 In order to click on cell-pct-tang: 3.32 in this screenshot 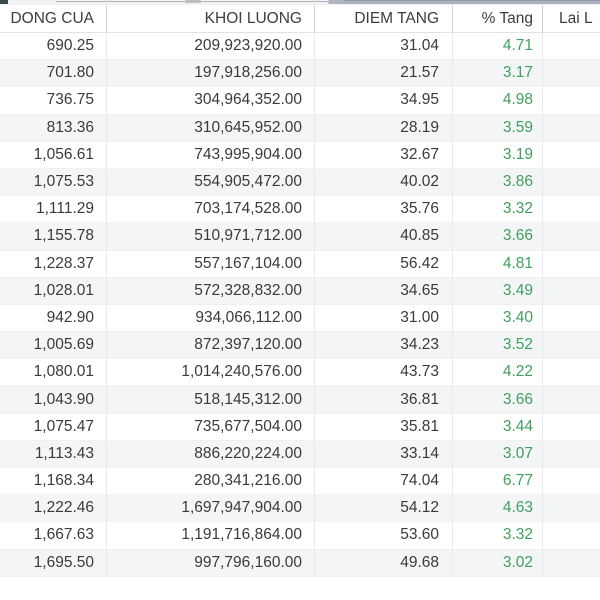, I will do `click(498, 209)`.